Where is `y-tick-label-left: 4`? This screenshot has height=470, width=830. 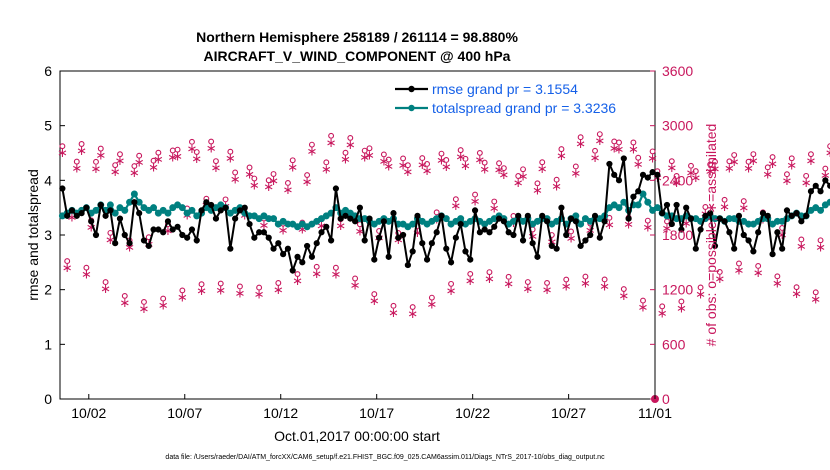
y-tick-label-left: 4 is located at coordinates (48, 180).